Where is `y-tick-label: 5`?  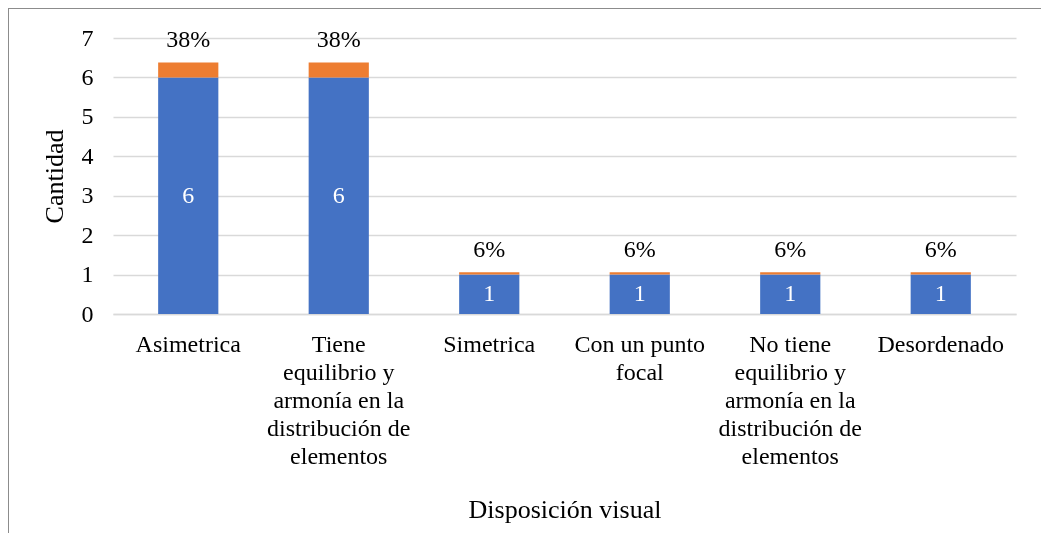 y-tick-label: 5 is located at coordinates (87, 116).